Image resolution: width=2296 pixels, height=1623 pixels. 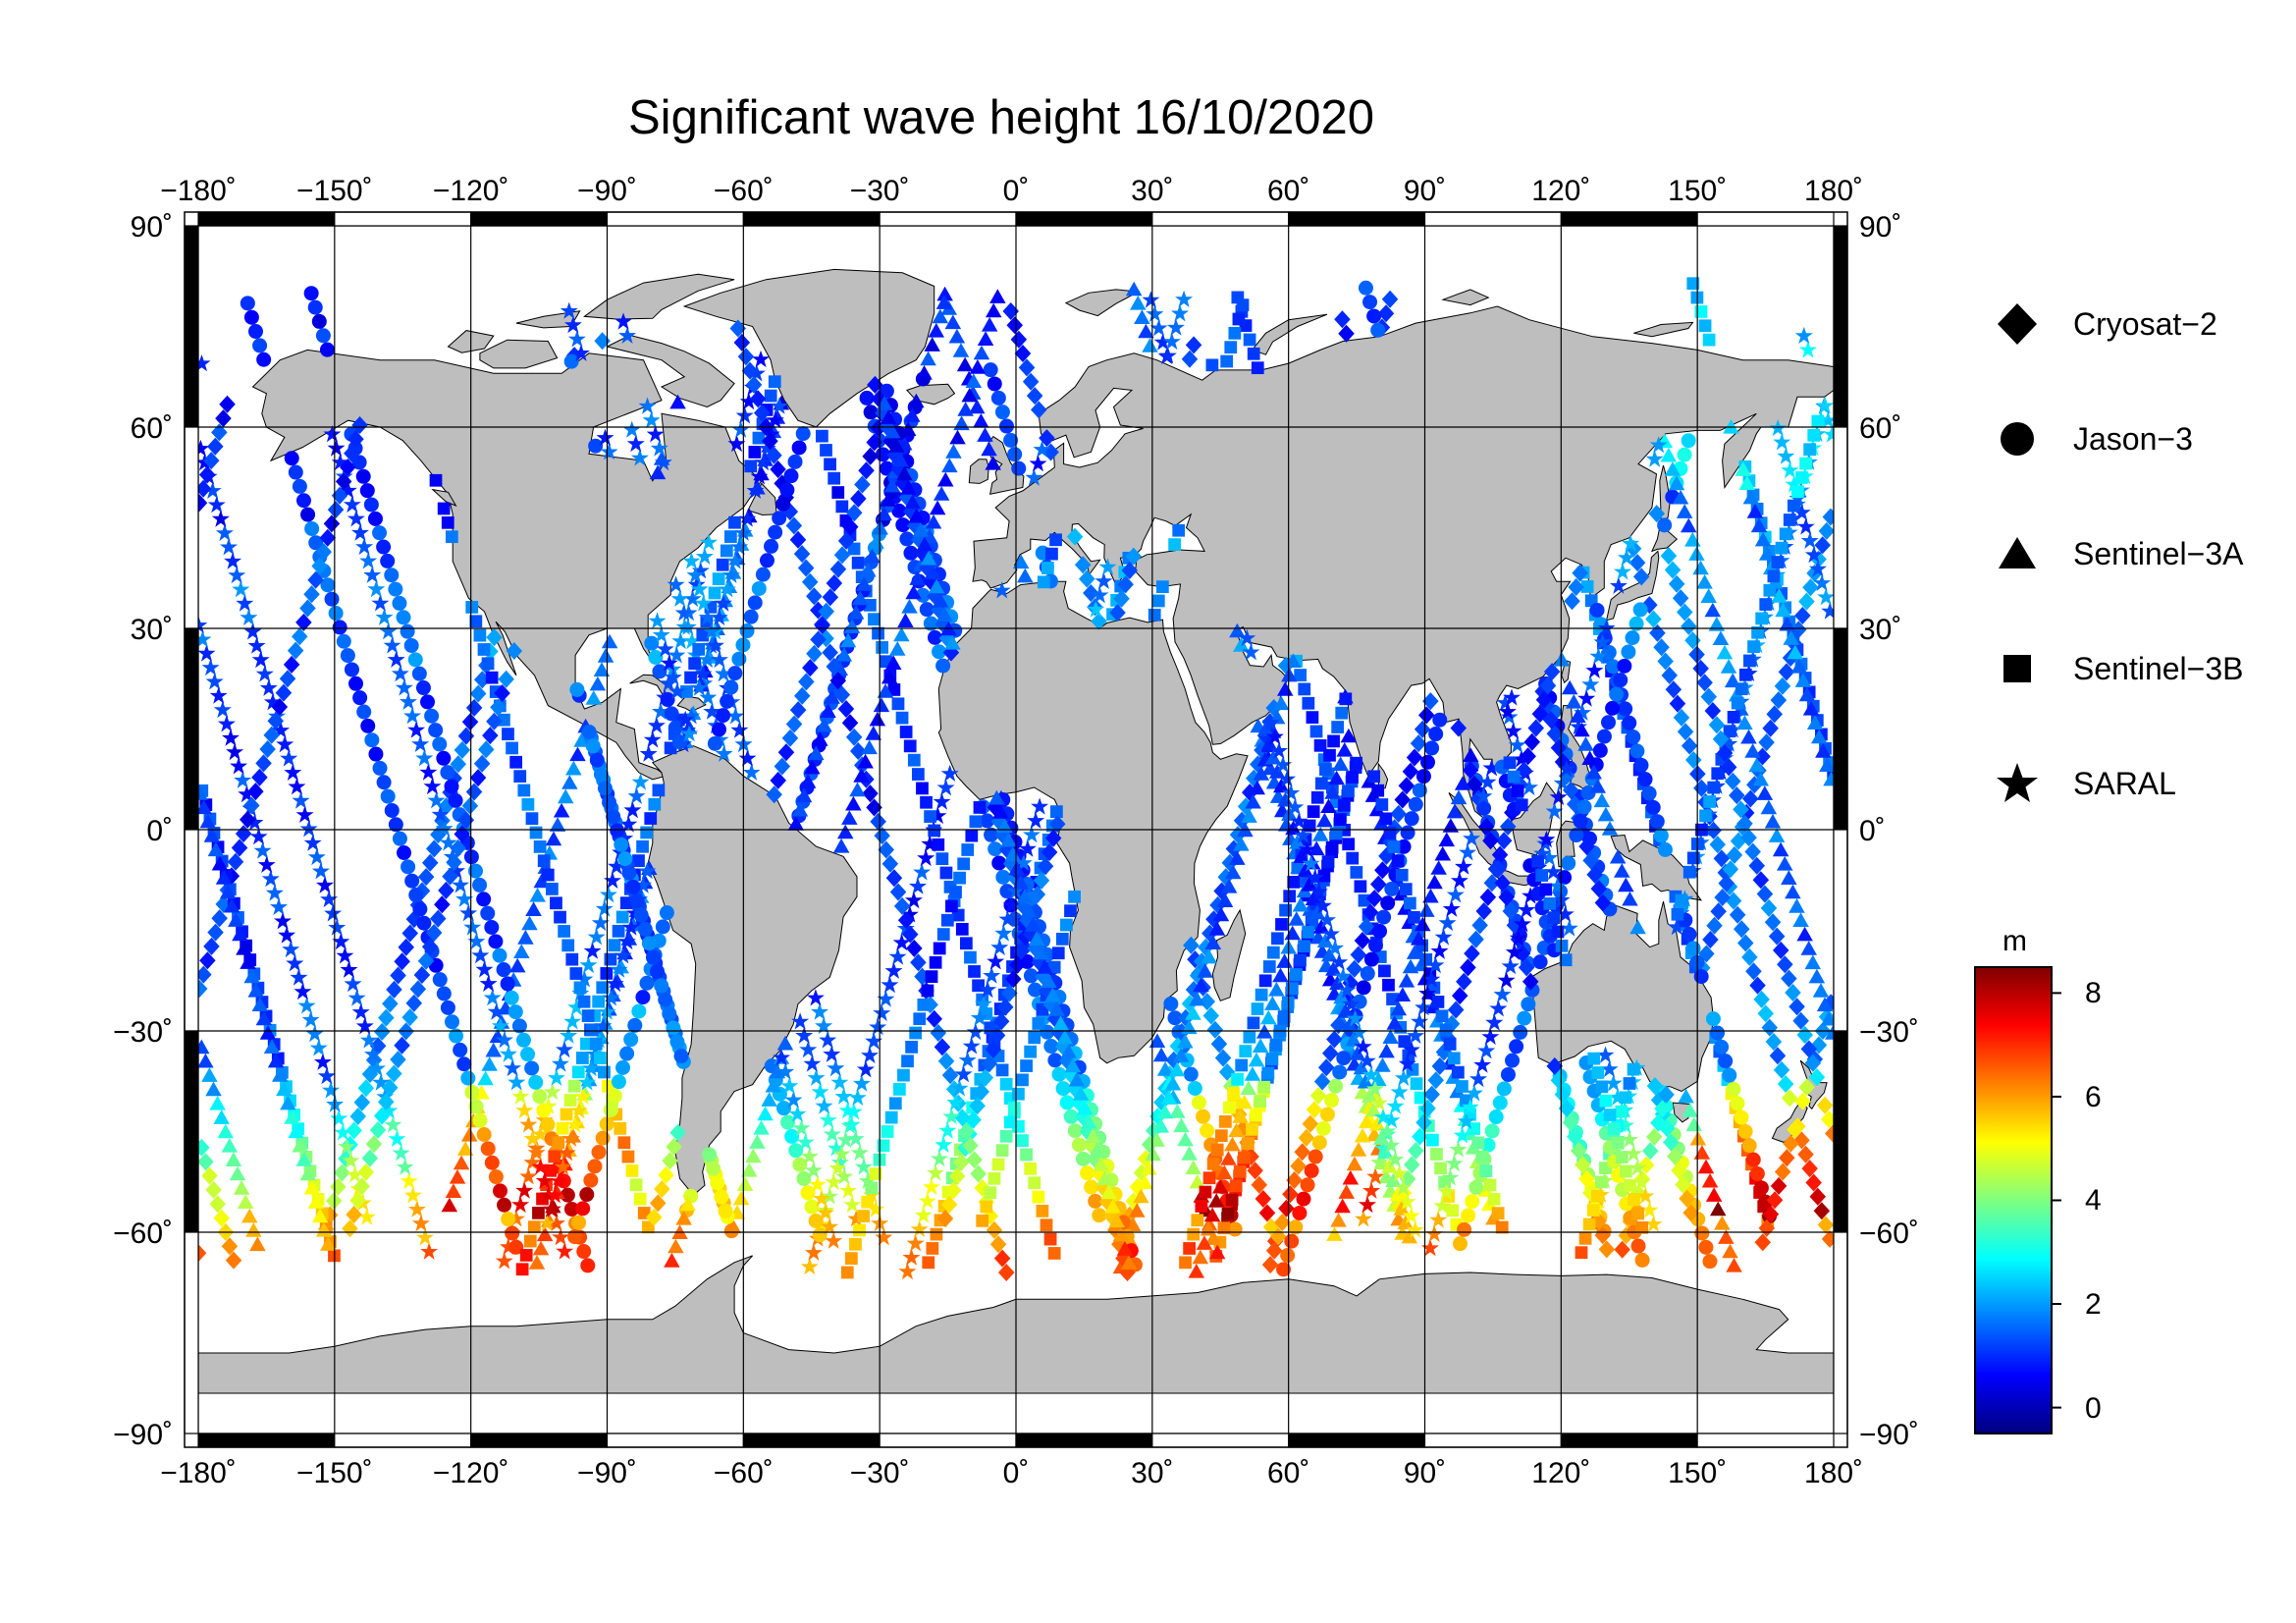 I want to click on star-icon, so click(x=2018, y=782).